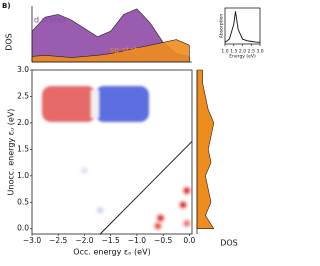  I want to click on y-tick-label: 3.0, so click(23, 69).